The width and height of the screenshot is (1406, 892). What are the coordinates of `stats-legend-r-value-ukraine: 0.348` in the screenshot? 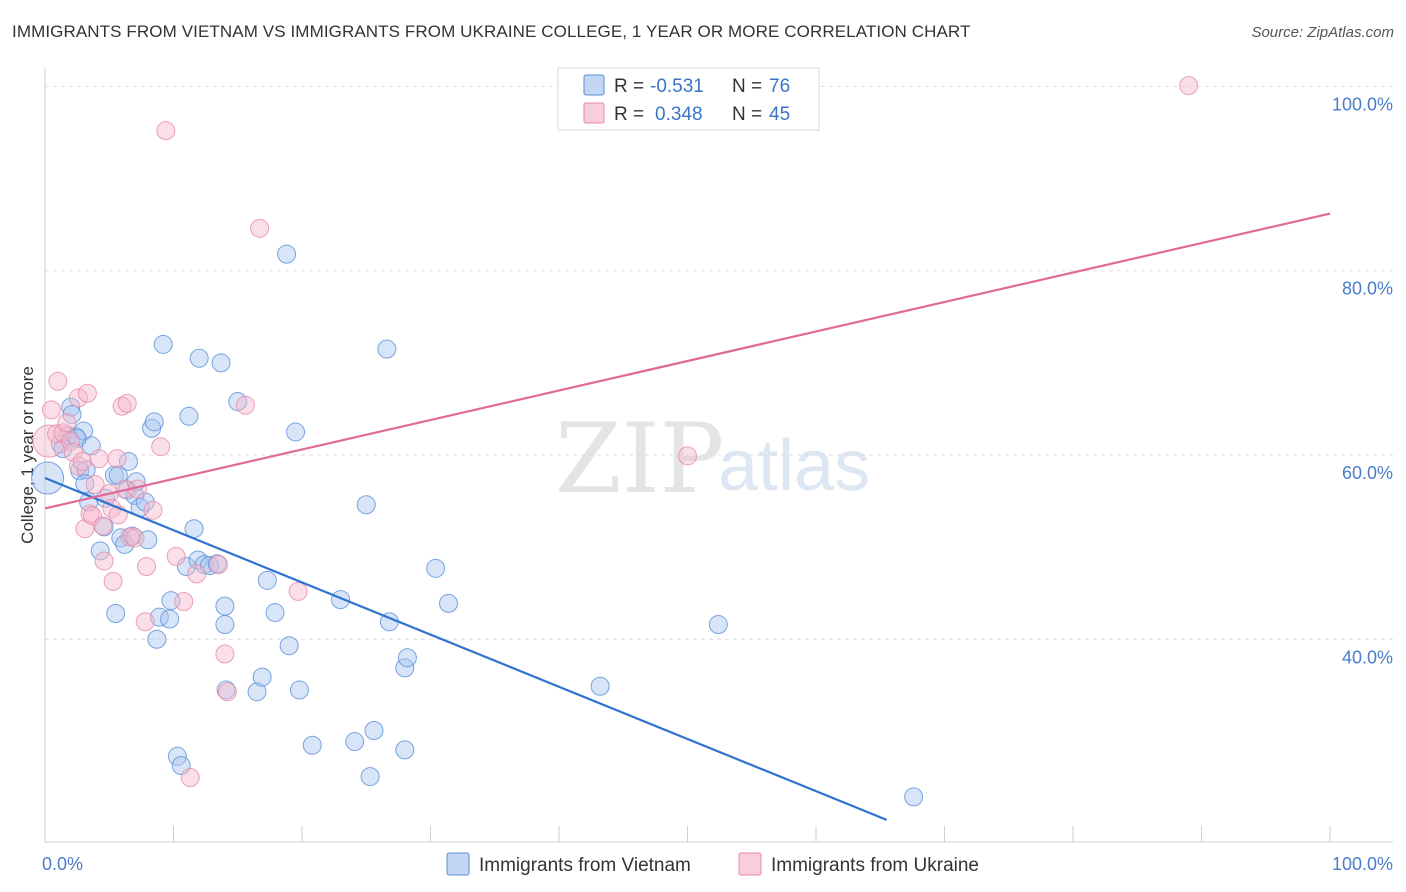 It's located at (679, 114).